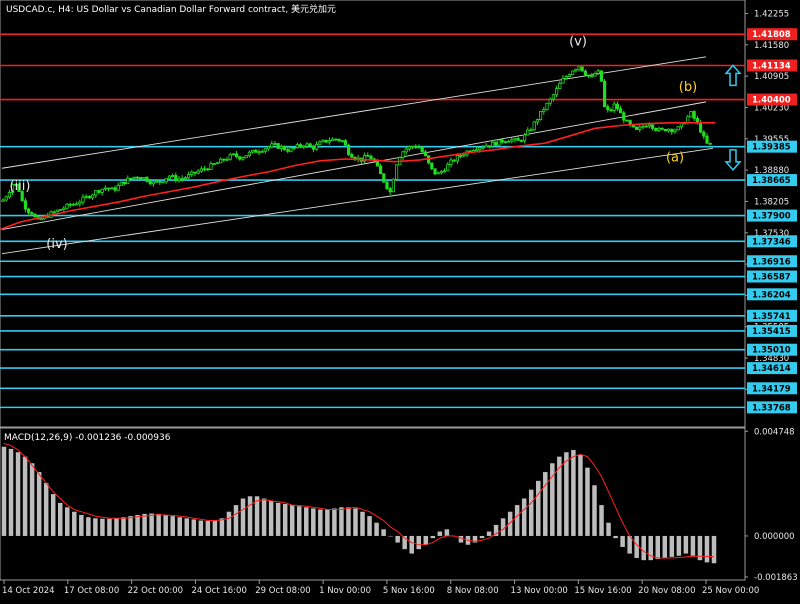 This screenshot has height=604, width=800. Describe the element at coordinates (771, 108) in the screenshot. I see `price-tick-label: 1.40230` at that location.